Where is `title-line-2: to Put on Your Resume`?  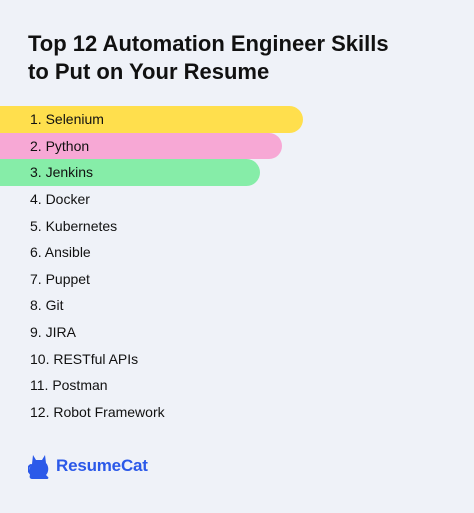
title-line-2: to Put on Your Resume is located at coordinates (149, 71).